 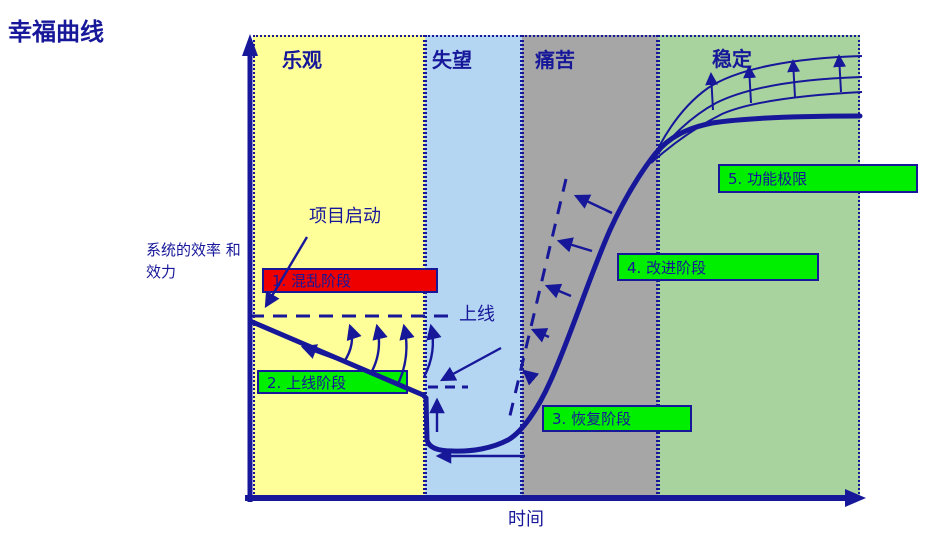 I want to click on zone-optimism-label: 乐观, so click(x=302, y=60).